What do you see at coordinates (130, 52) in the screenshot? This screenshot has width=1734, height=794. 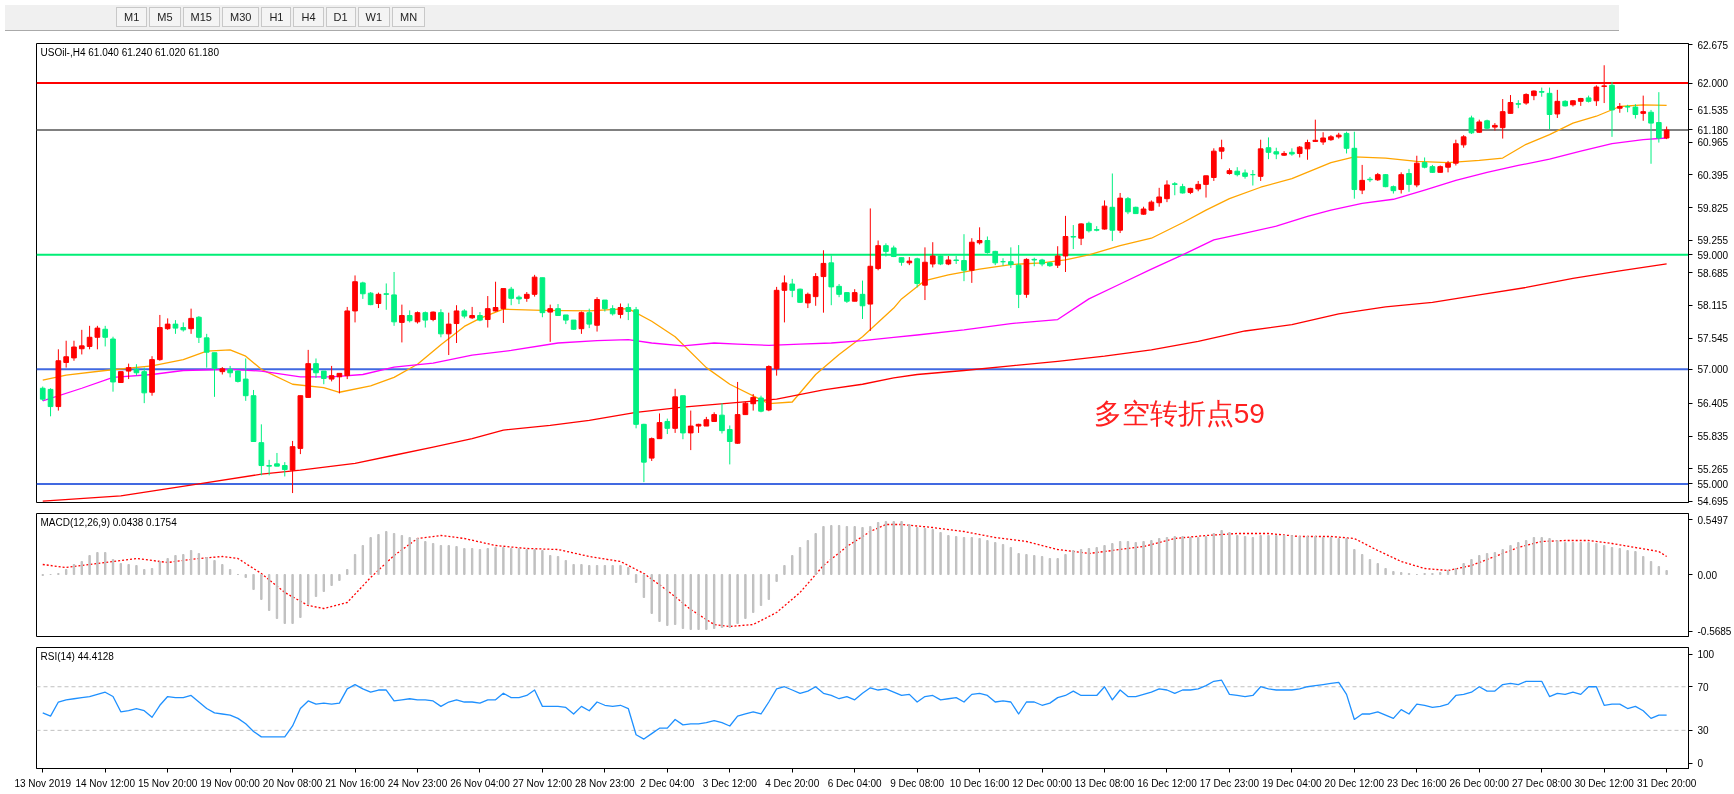 I see `chart-title: USOil-,H4 61.040 61.240 61.020 61.180` at bounding box center [130, 52].